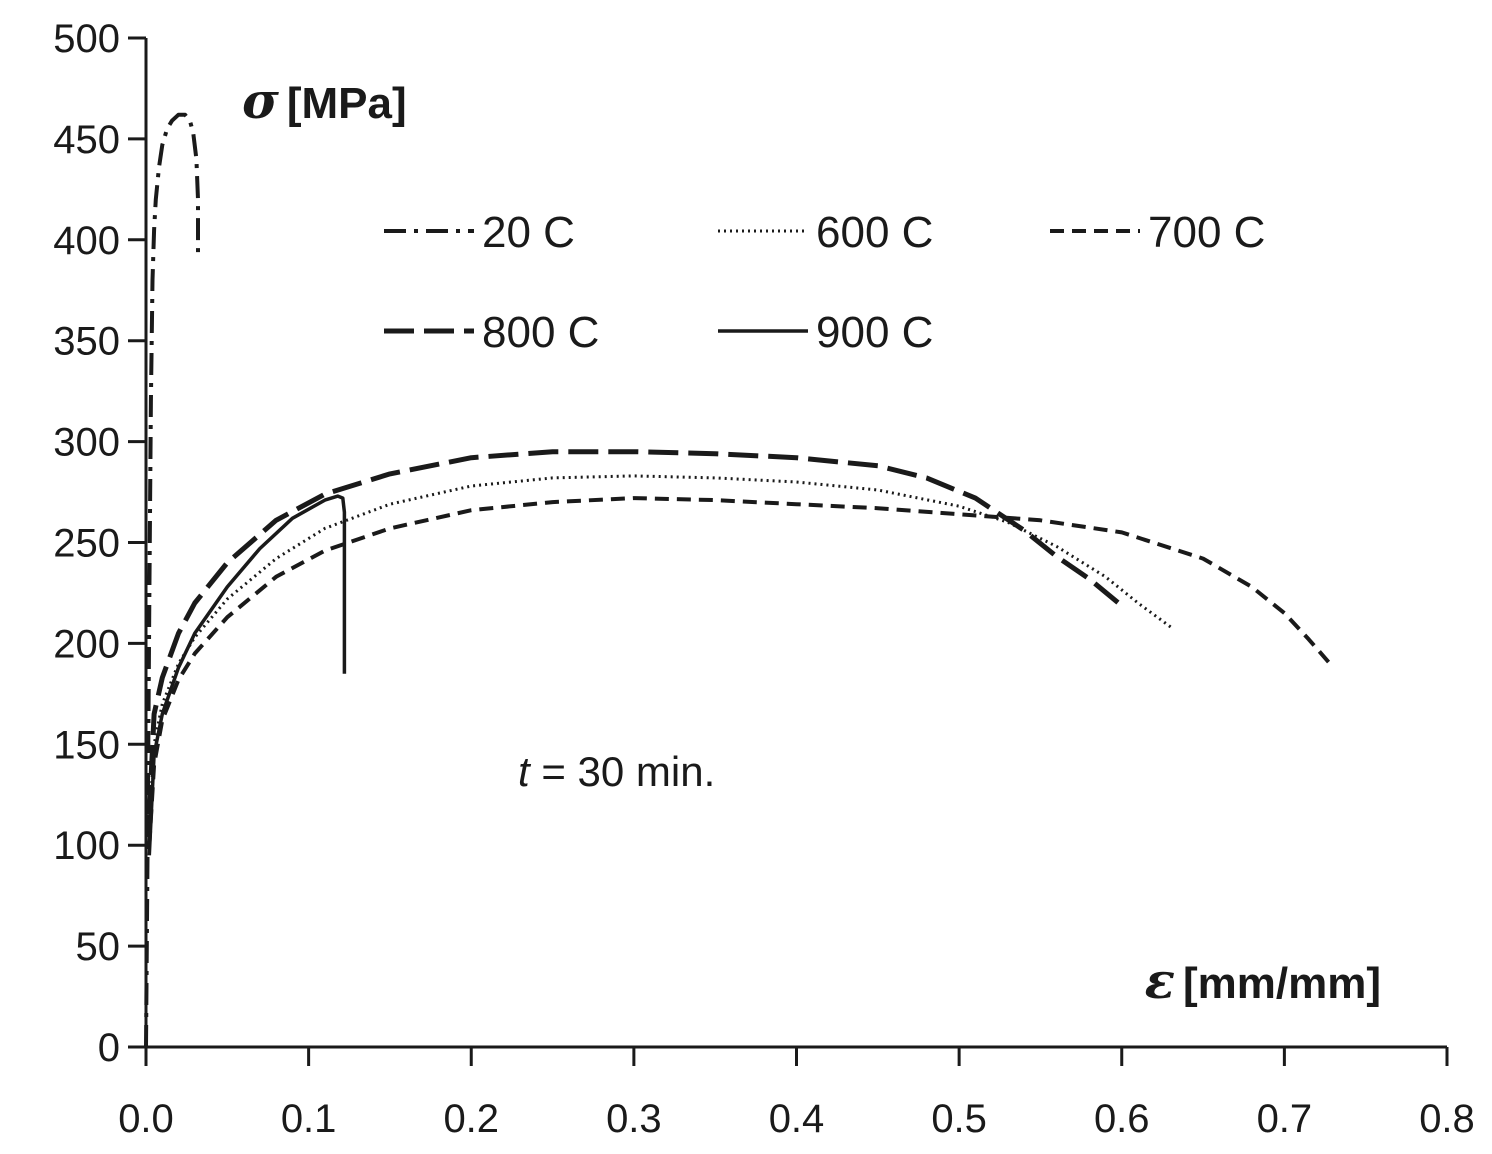 The height and width of the screenshot is (1154, 1492). I want to click on y-tick-label: 450, so click(86, 140).